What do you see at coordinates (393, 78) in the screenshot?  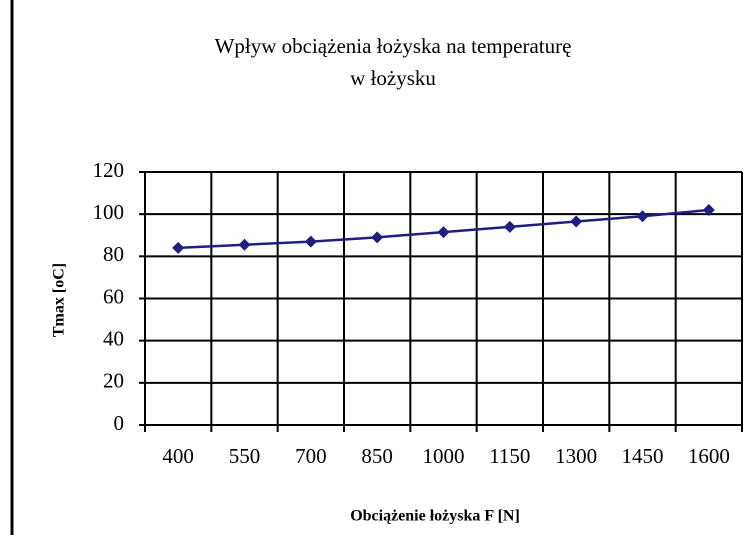 I see `chart-title: w łożysku` at bounding box center [393, 78].